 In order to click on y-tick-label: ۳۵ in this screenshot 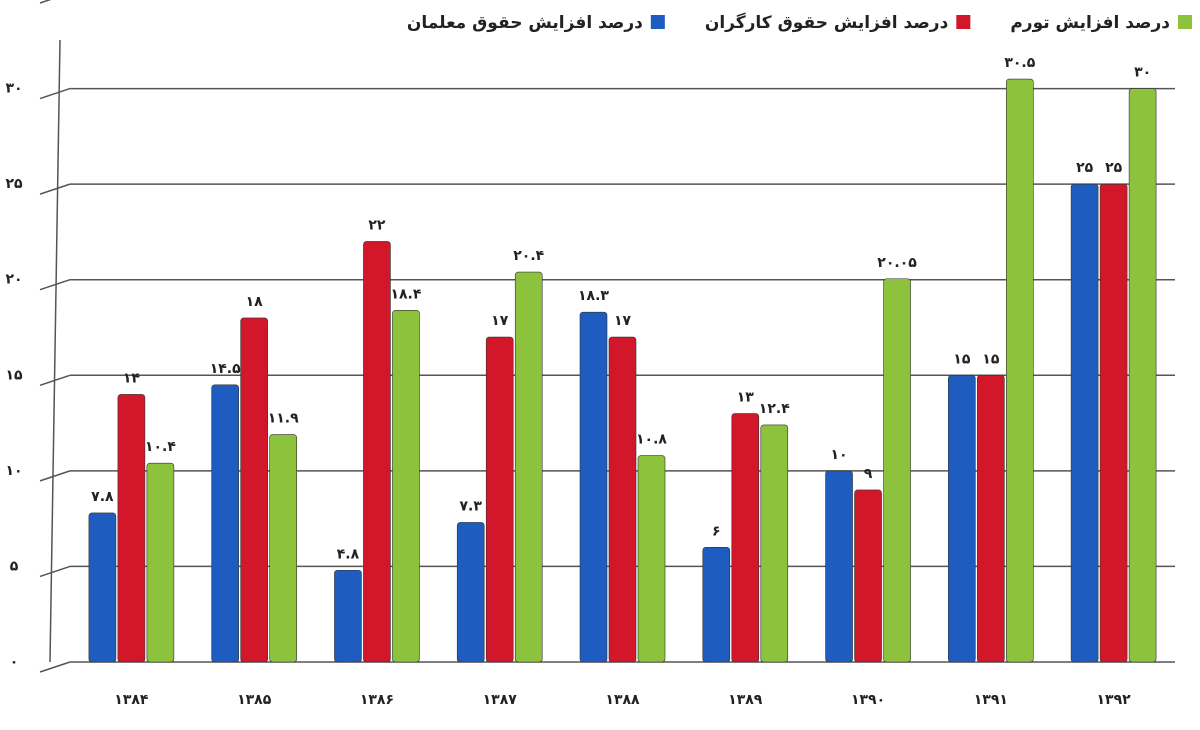, I will do `click(14, 0)`.